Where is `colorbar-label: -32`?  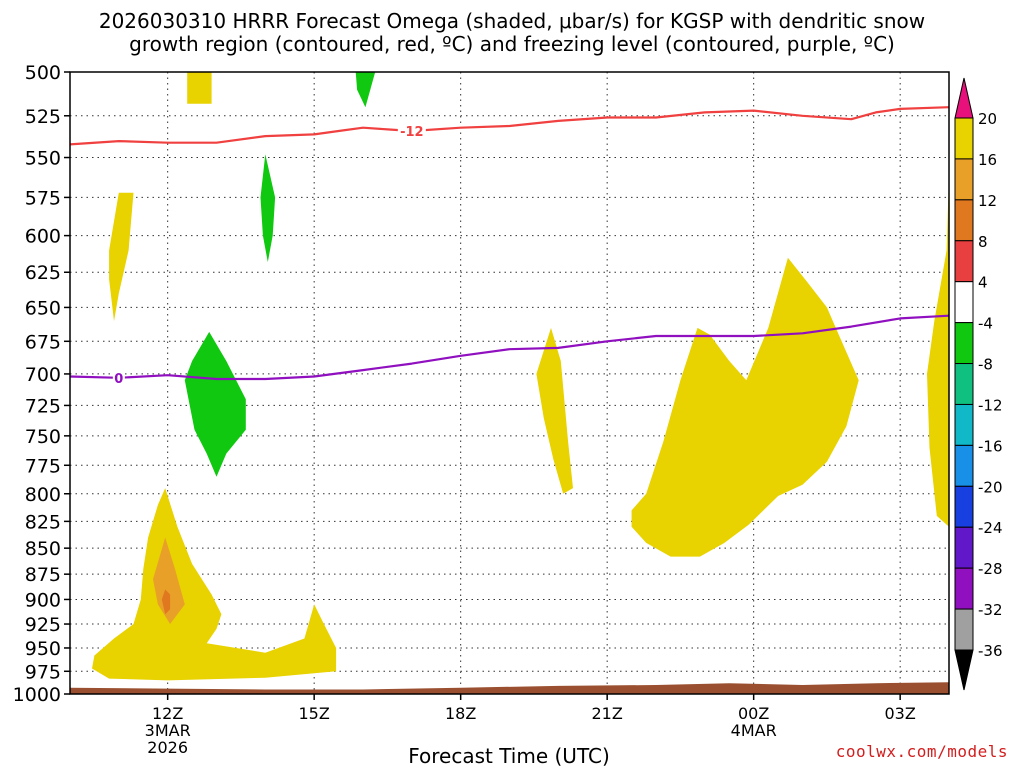 colorbar-label: -32 is located at coordinates (990, 610).